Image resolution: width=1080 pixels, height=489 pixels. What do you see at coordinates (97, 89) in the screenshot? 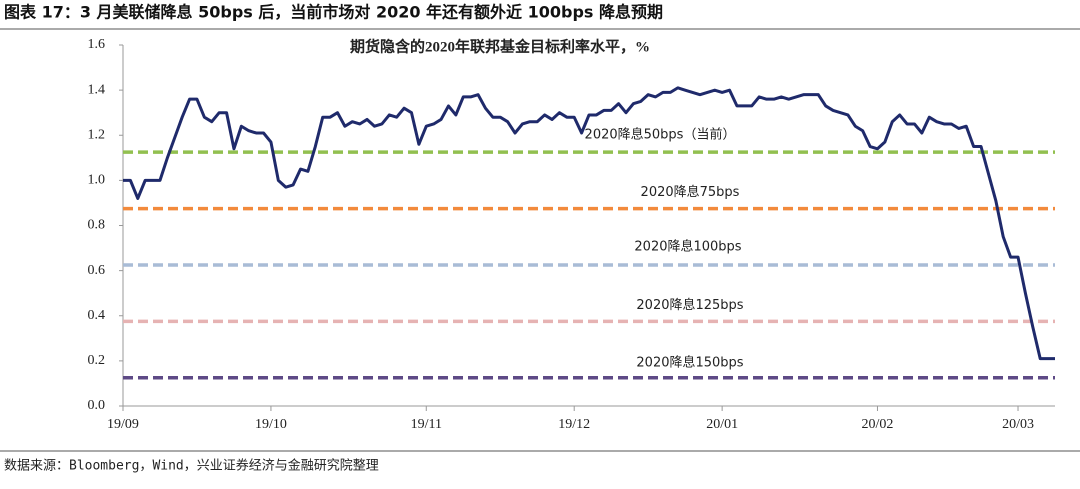
I see `y-tick-label: 1.4` at bounding box center [97, 89].